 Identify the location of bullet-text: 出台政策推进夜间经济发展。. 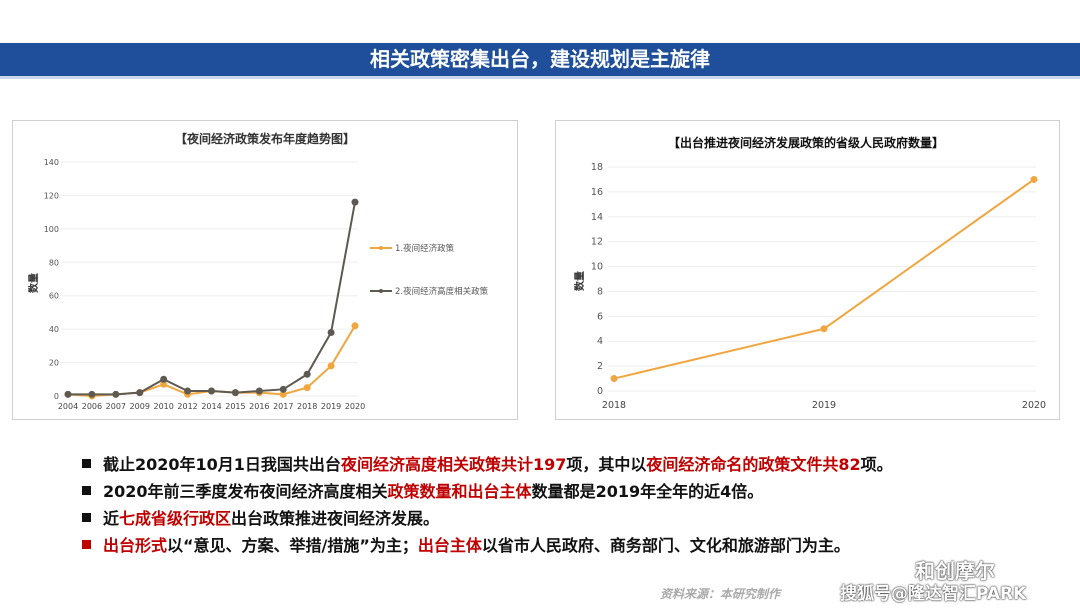
(335, 518).